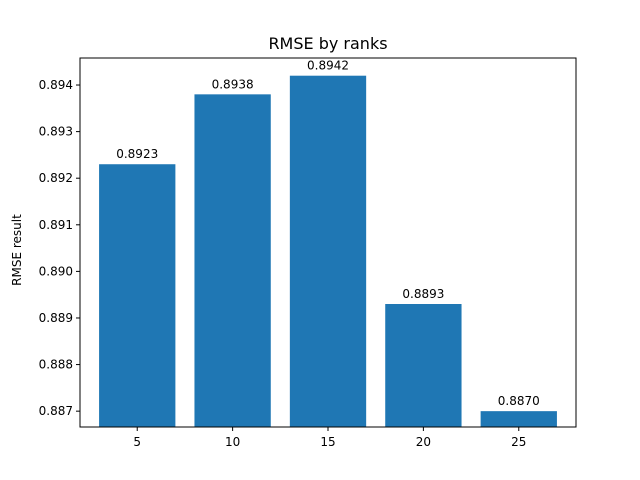  Describe the element at coordinates (56, 225) in the screenshot. I see `y-tick-label-0.891: 0.891` at that location.